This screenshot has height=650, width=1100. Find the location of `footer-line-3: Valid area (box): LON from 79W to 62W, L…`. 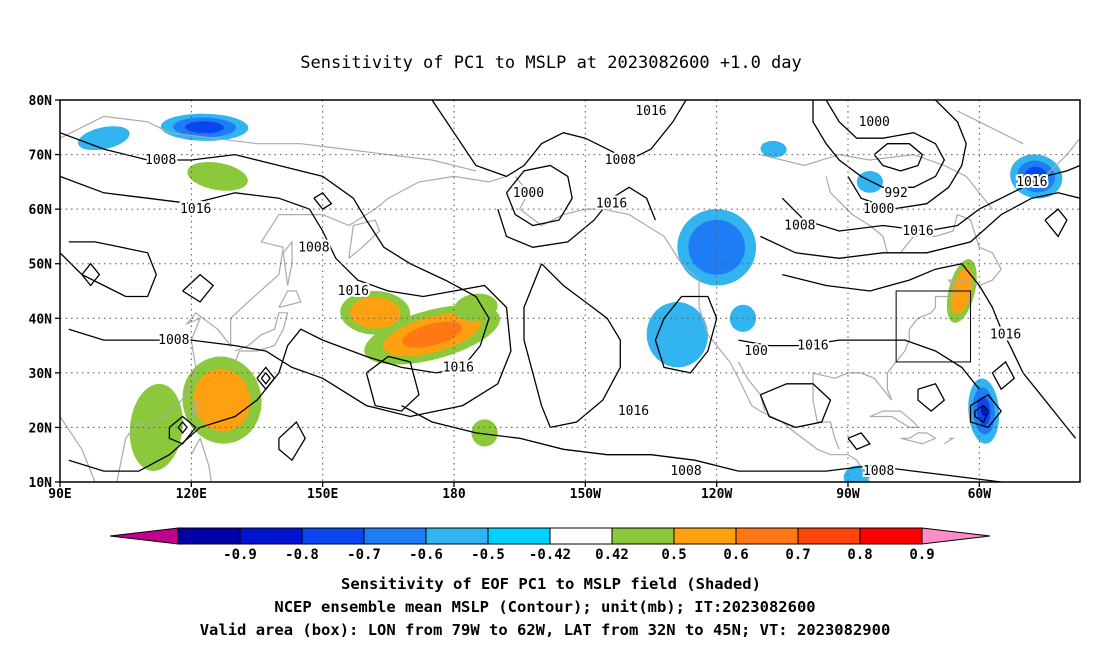

footer-line-3: Valid area (box): LON from 79W to 62W, L… is located at coordinates (545, 630).